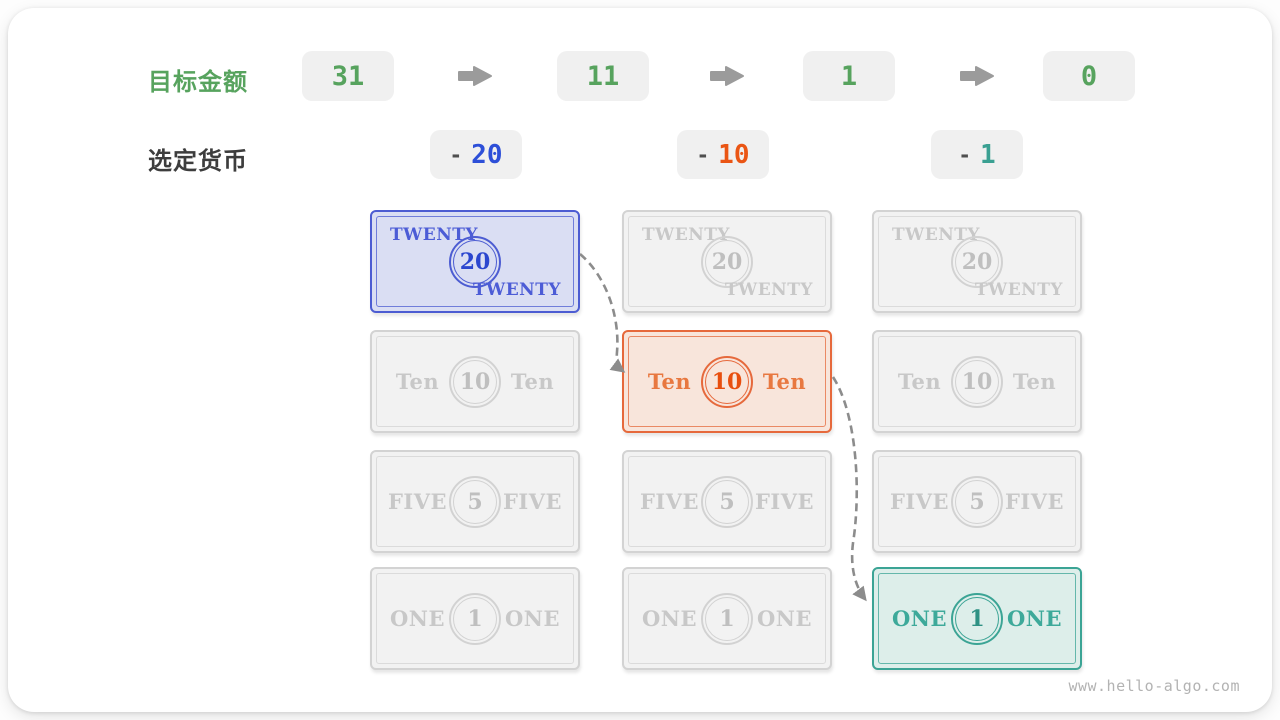 This screenshot has width=1280, height=720. I want to click on target-amount-1: 1, so click(849, 76).